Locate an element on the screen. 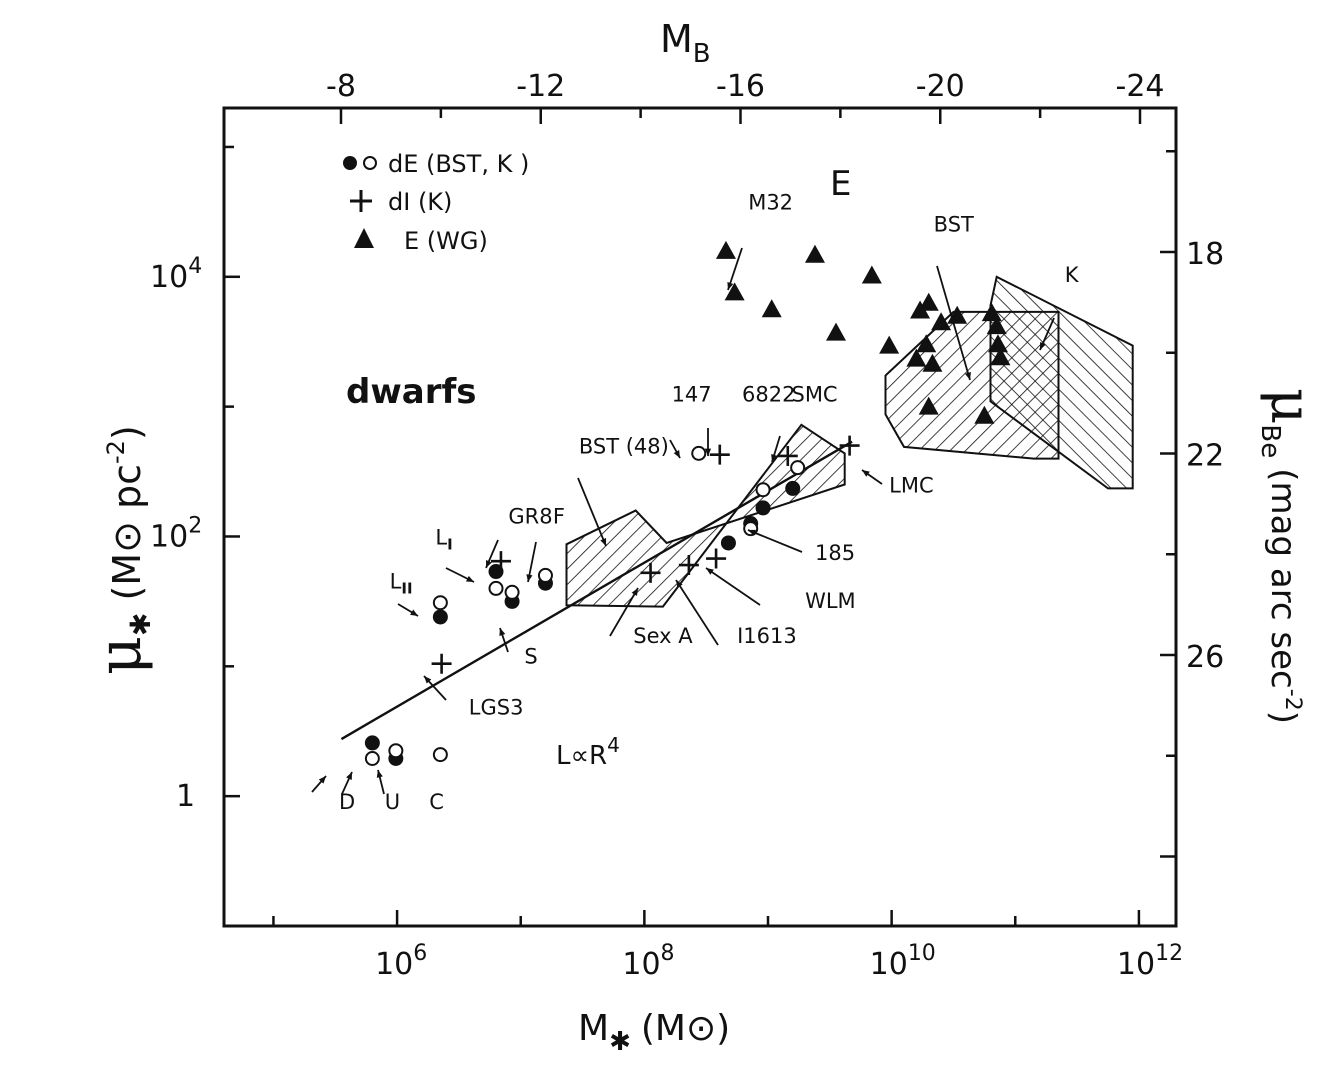 This screenshot has width=1336, height=1068. legend-filled-circle-marker is located at coordinates (350, 163).